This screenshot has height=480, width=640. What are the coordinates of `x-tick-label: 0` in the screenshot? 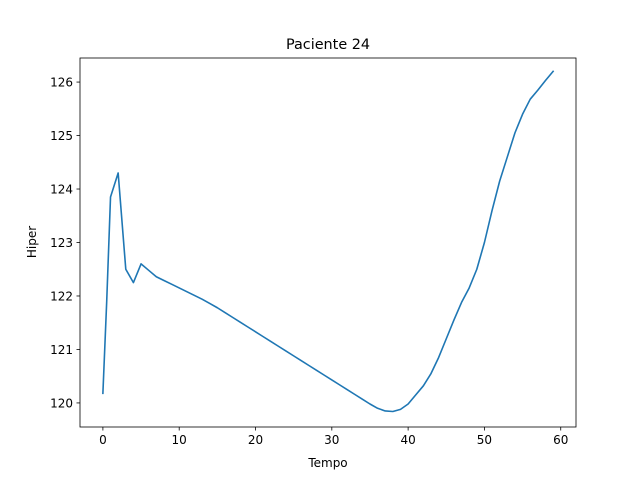 It's located at (103, 440).